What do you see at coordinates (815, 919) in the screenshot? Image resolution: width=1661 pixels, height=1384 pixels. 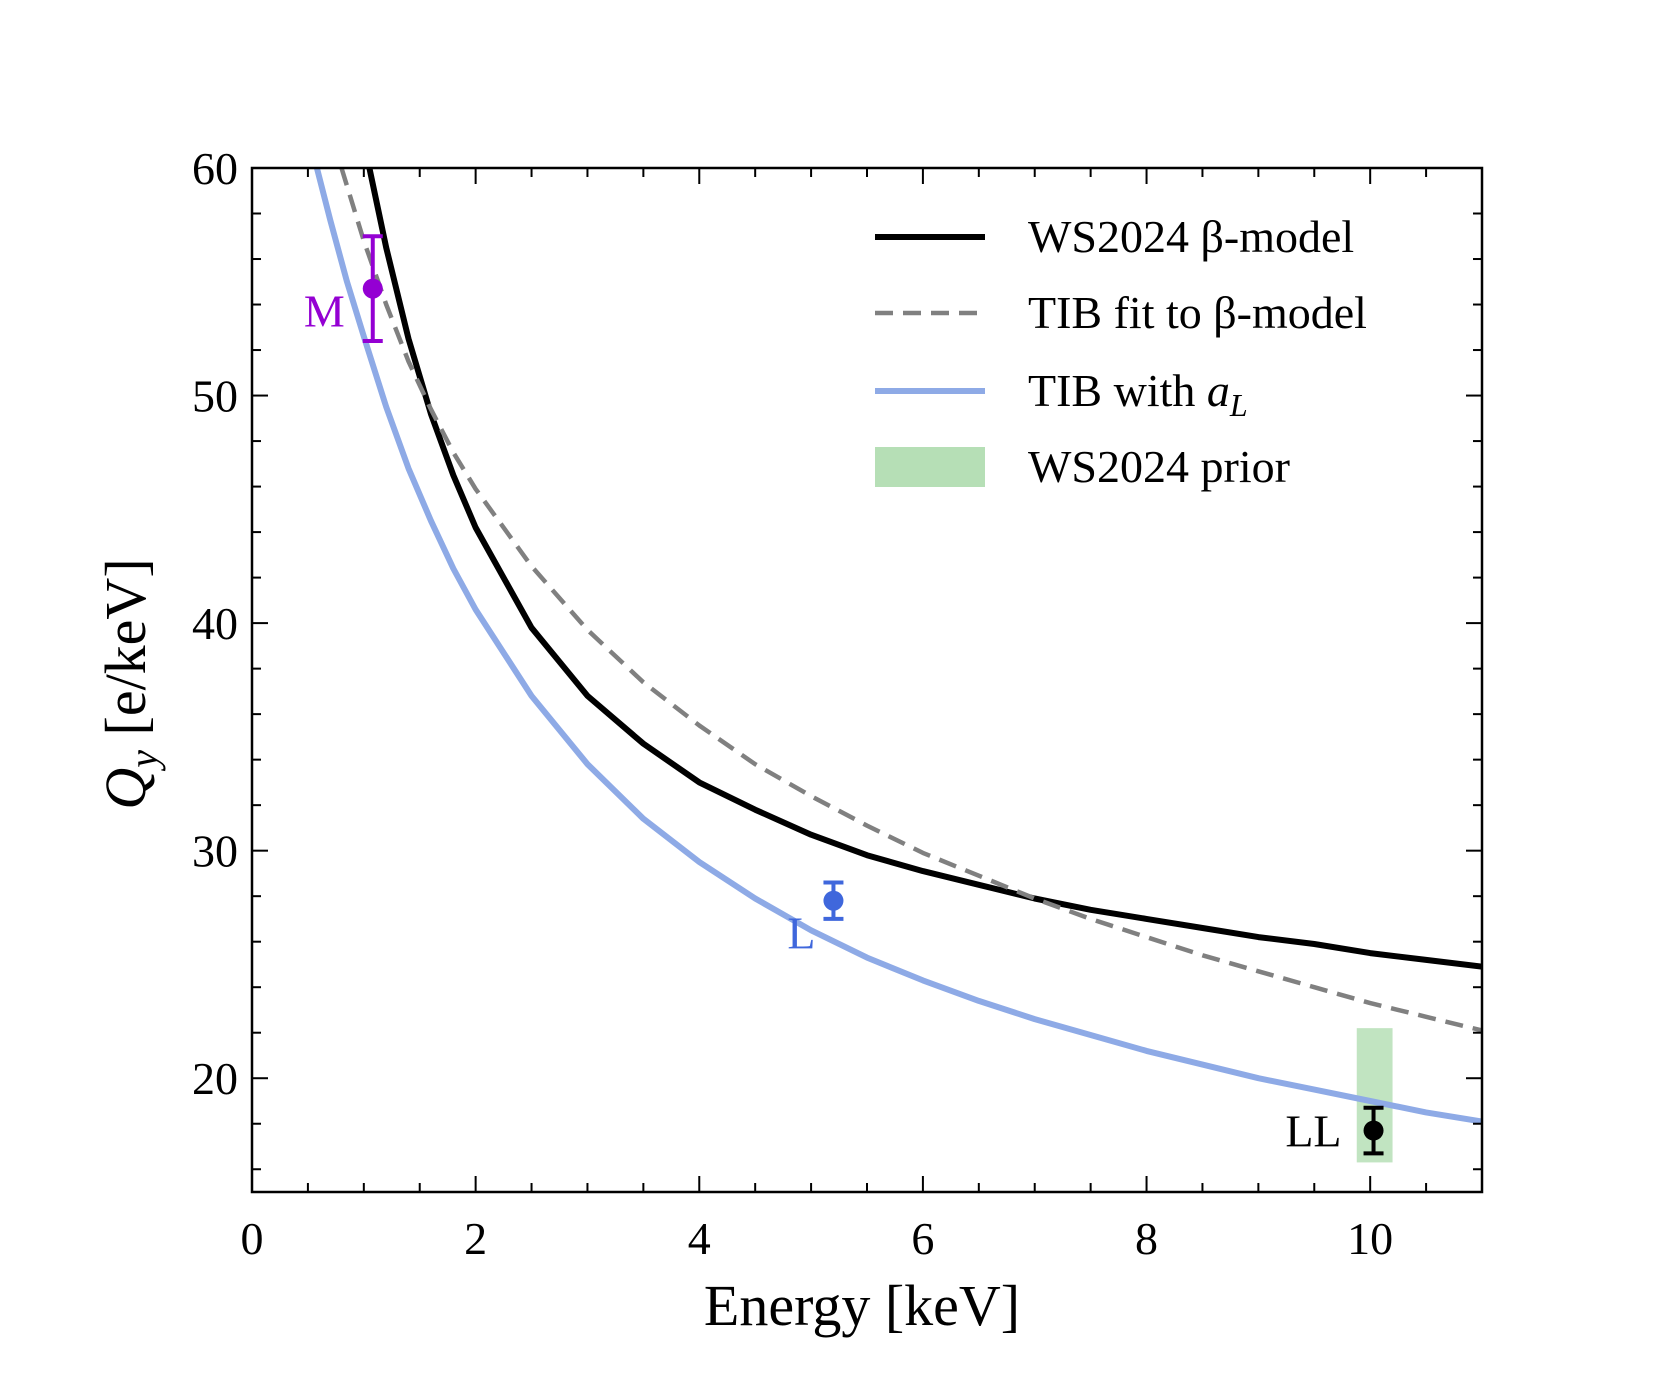 I see `data-point-l: L` at bounding box center [815, 919].